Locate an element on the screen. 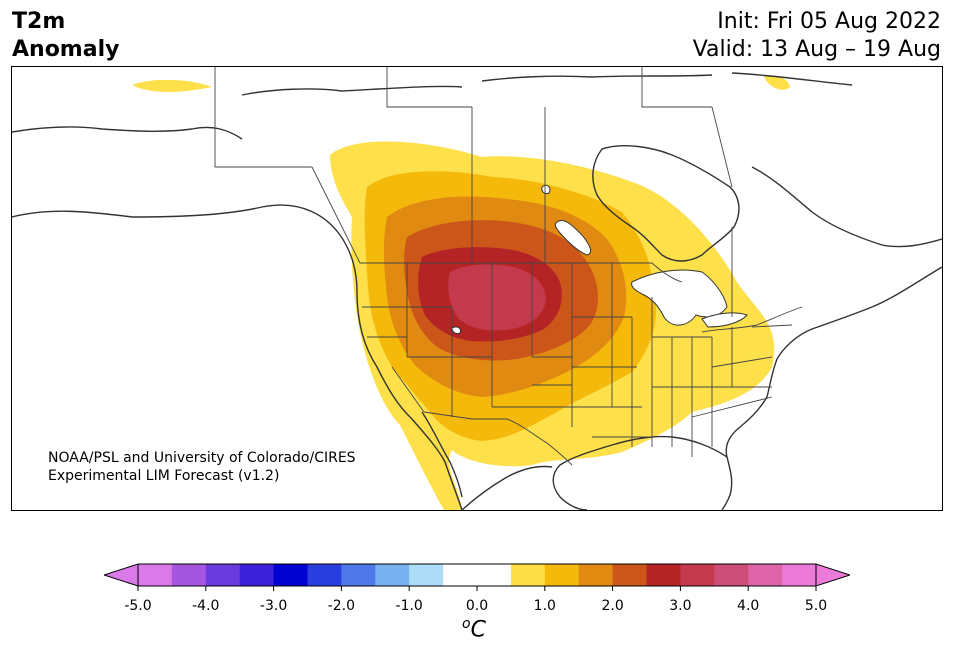 This screenshot has width=953, height=656. alaska-coast is located at coordinates (127, 133).